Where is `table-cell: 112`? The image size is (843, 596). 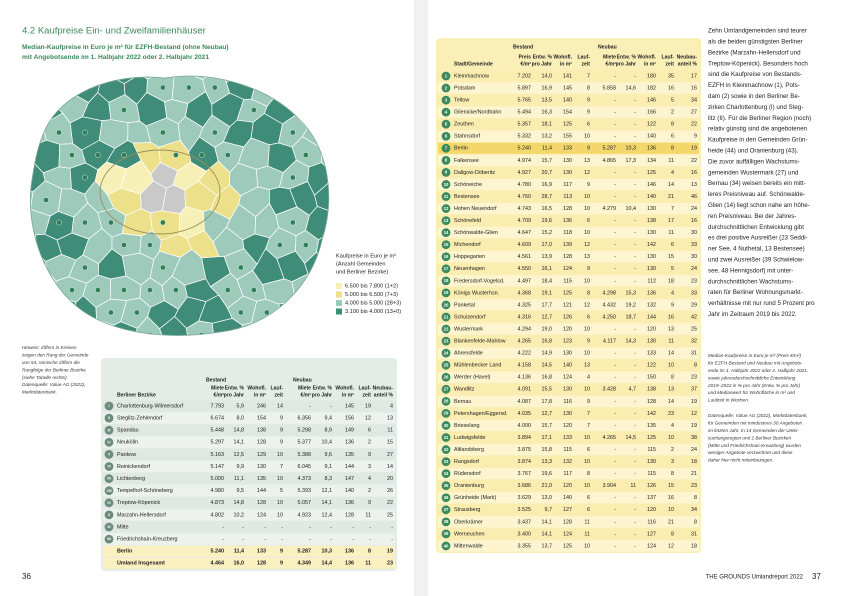
table-cell: 112 is located at coordinates (651, 281).